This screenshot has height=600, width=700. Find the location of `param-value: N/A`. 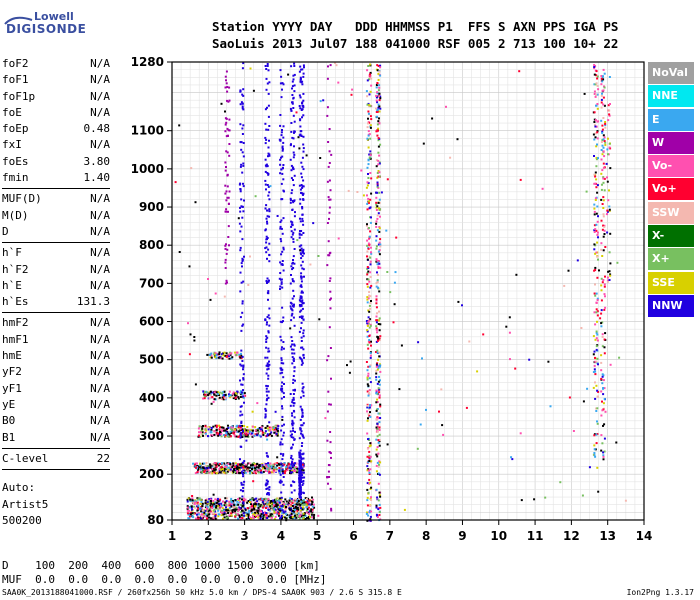

param-value: N/A is located at coordinates (100, 96).